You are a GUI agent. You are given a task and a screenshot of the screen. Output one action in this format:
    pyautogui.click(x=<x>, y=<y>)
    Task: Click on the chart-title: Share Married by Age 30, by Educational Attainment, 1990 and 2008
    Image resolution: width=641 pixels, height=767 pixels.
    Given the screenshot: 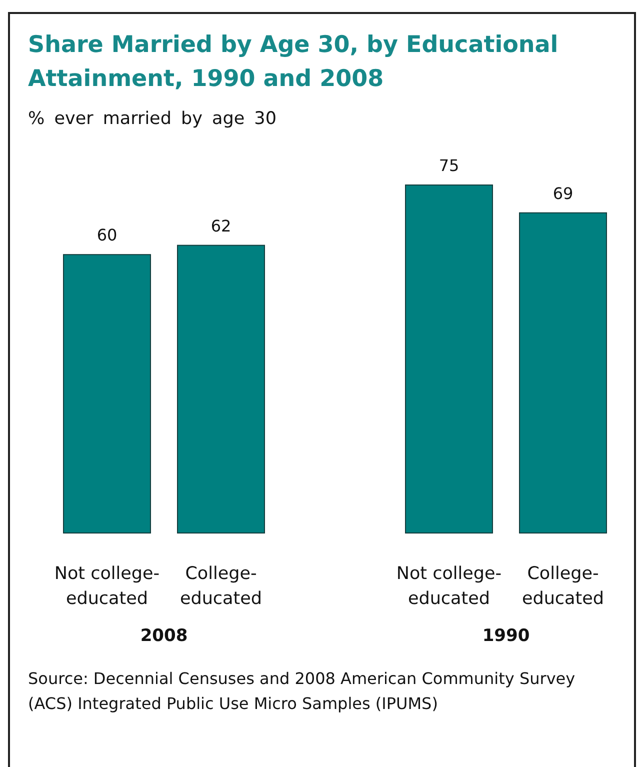 What is the action you would take?
    pyautogui.click(x=293, y=62)
    